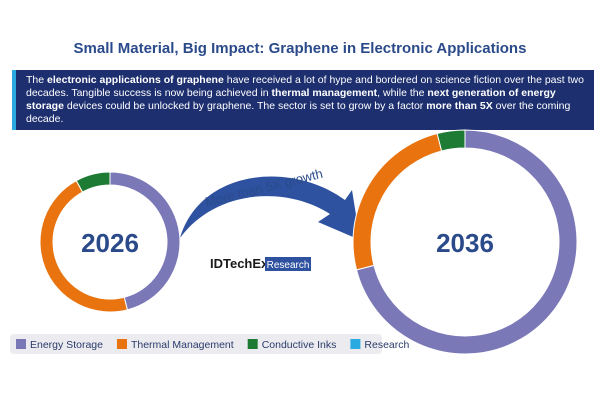 The height and width of the screenshot is (400, 600). Describe the element at coordinates (386, 345) in the screenshot. I see `legend-label: Research` at that location.